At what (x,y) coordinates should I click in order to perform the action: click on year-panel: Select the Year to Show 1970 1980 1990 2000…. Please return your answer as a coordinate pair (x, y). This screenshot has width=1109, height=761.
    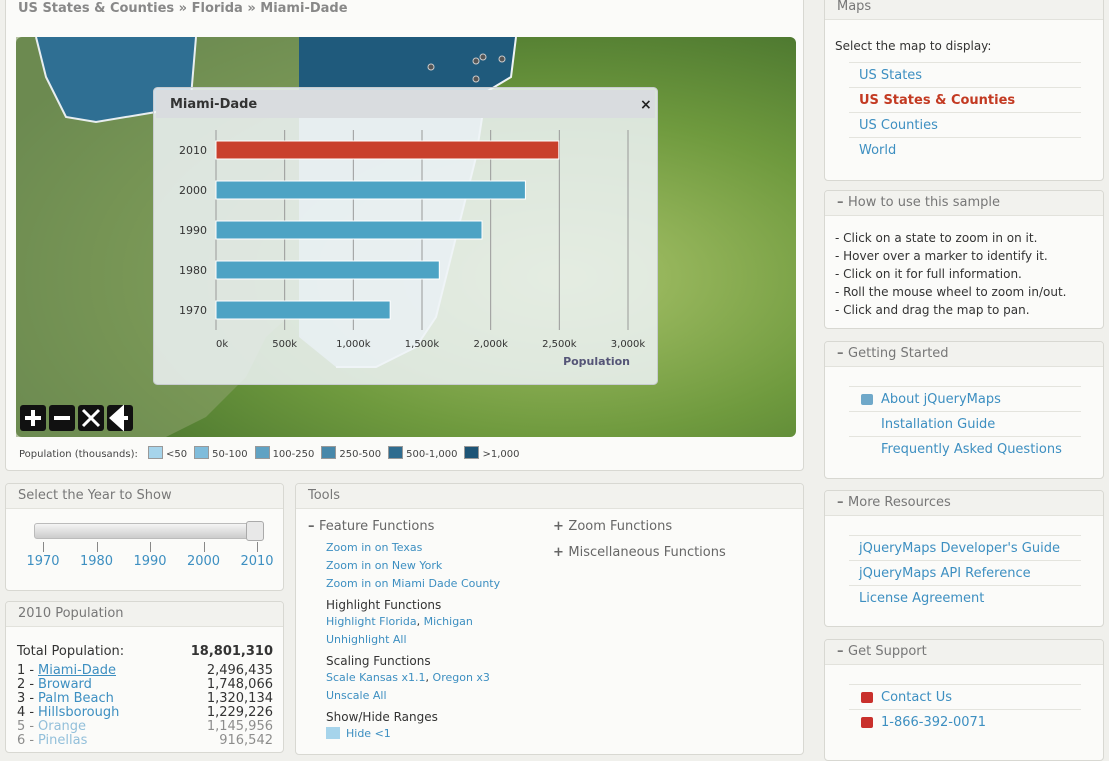
    Looking at the image, I should click on (144, 537).